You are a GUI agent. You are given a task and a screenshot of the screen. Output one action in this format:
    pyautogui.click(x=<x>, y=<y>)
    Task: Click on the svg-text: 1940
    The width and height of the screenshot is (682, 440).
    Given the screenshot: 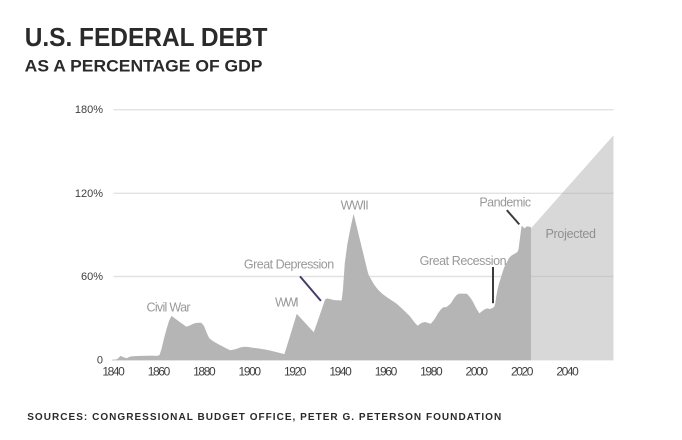 What is the action you would take?
    pyautogui.click(x=340, y=372)
    